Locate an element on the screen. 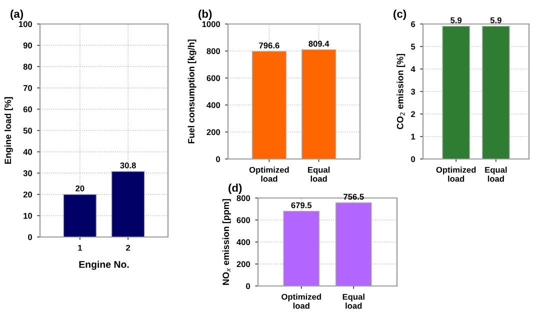 The width and height of the screenshot is (550, 319). y-axis-title: NO$_{x}$ emission [ppm] is located at coordinates (226, 242).